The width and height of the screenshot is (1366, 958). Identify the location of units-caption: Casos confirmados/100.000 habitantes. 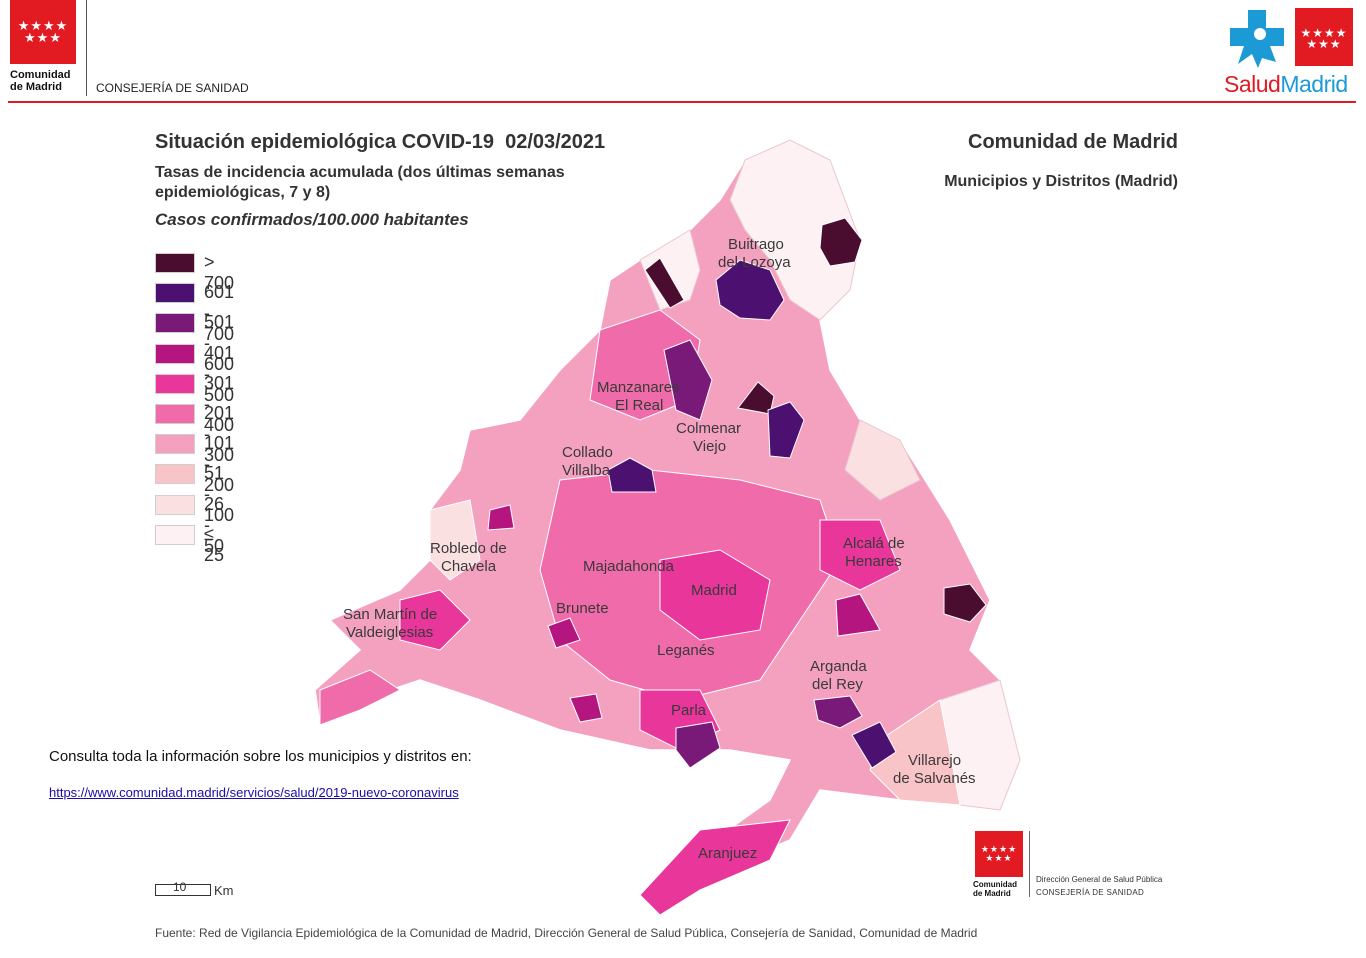
(312, 219).